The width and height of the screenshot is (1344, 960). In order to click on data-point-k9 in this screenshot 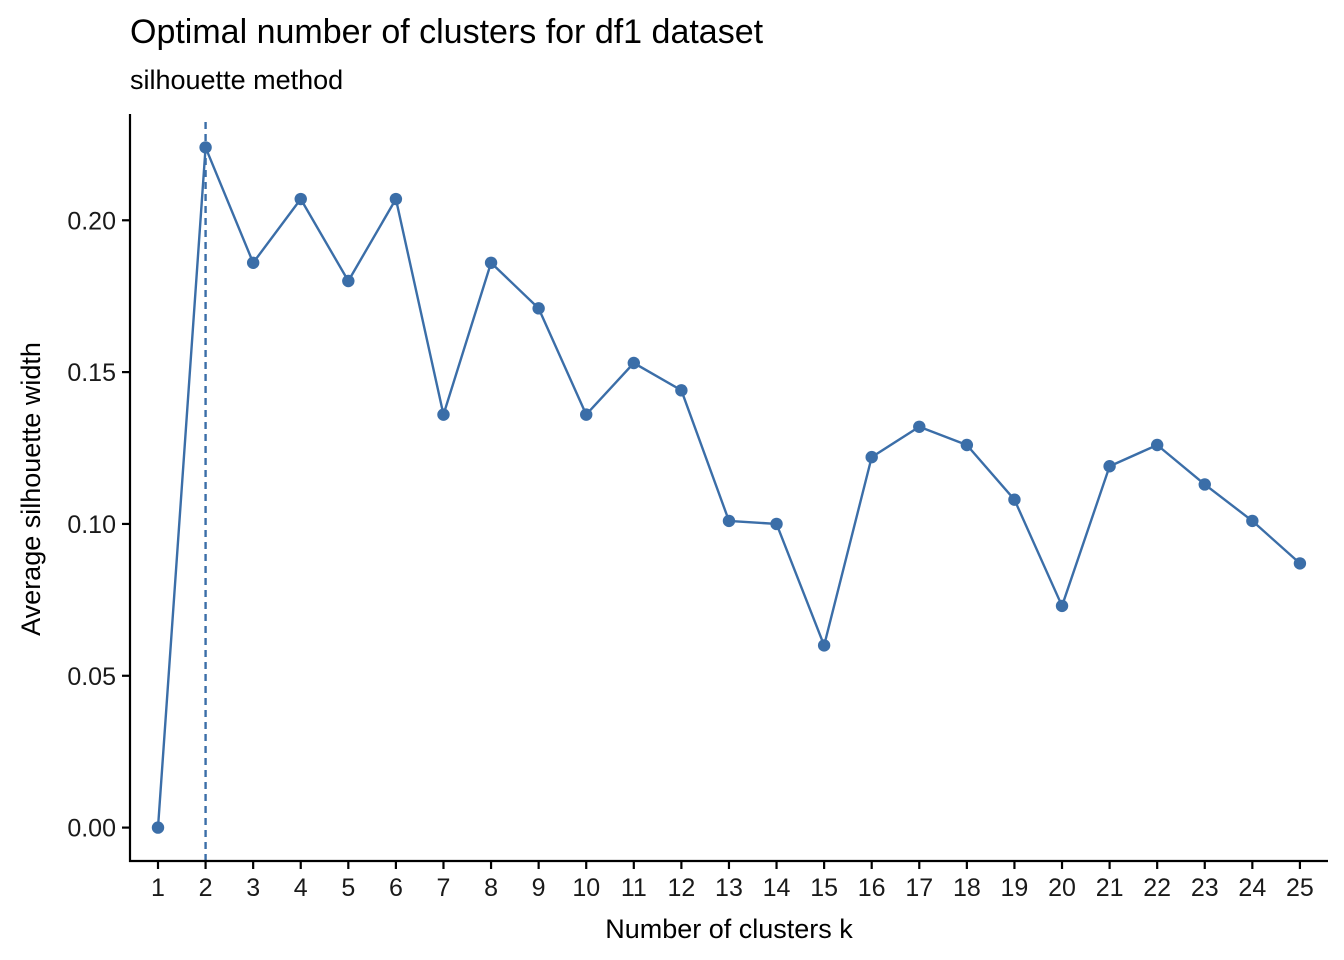, I will do `click(538, 308)`.